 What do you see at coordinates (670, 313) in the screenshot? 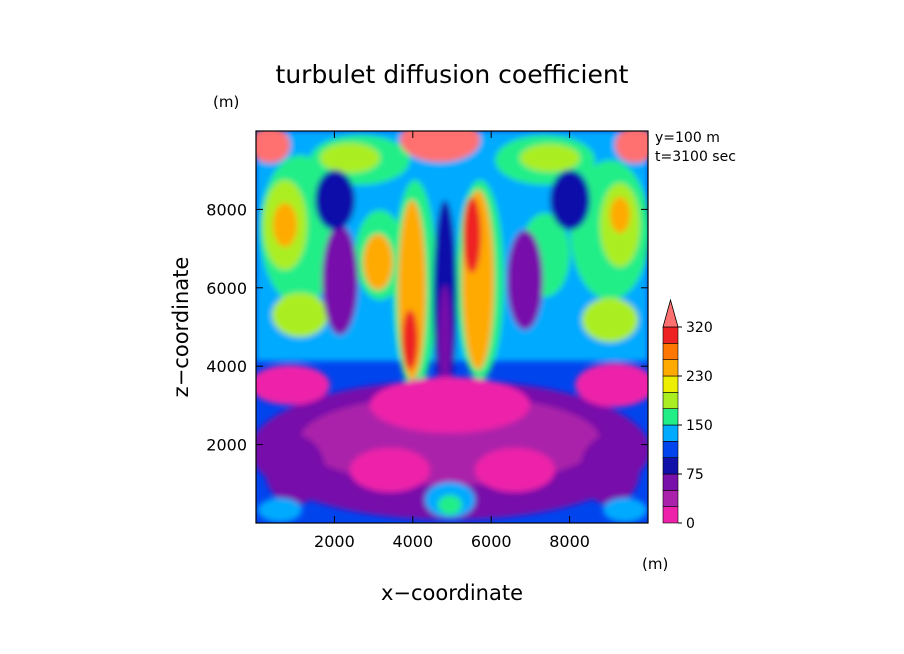
I see `colorbar-extend-arrow` at bounding box center [670, 313].